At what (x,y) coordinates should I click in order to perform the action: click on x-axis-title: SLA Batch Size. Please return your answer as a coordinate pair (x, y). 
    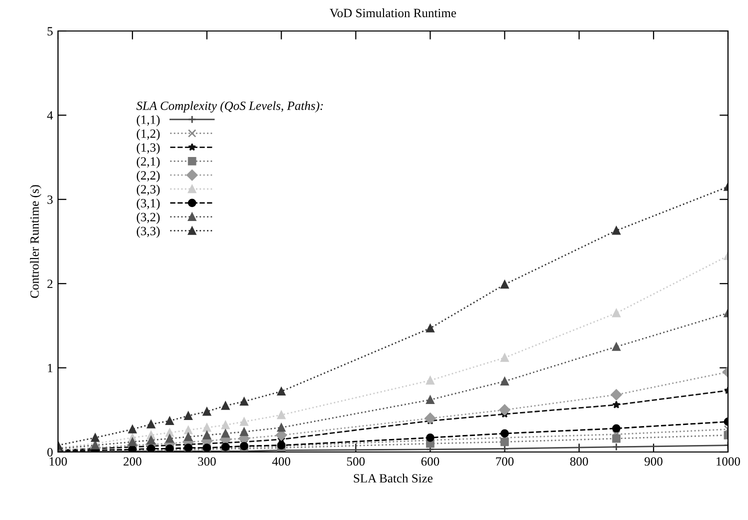
    Looking at the image, I should click on (393, 478).